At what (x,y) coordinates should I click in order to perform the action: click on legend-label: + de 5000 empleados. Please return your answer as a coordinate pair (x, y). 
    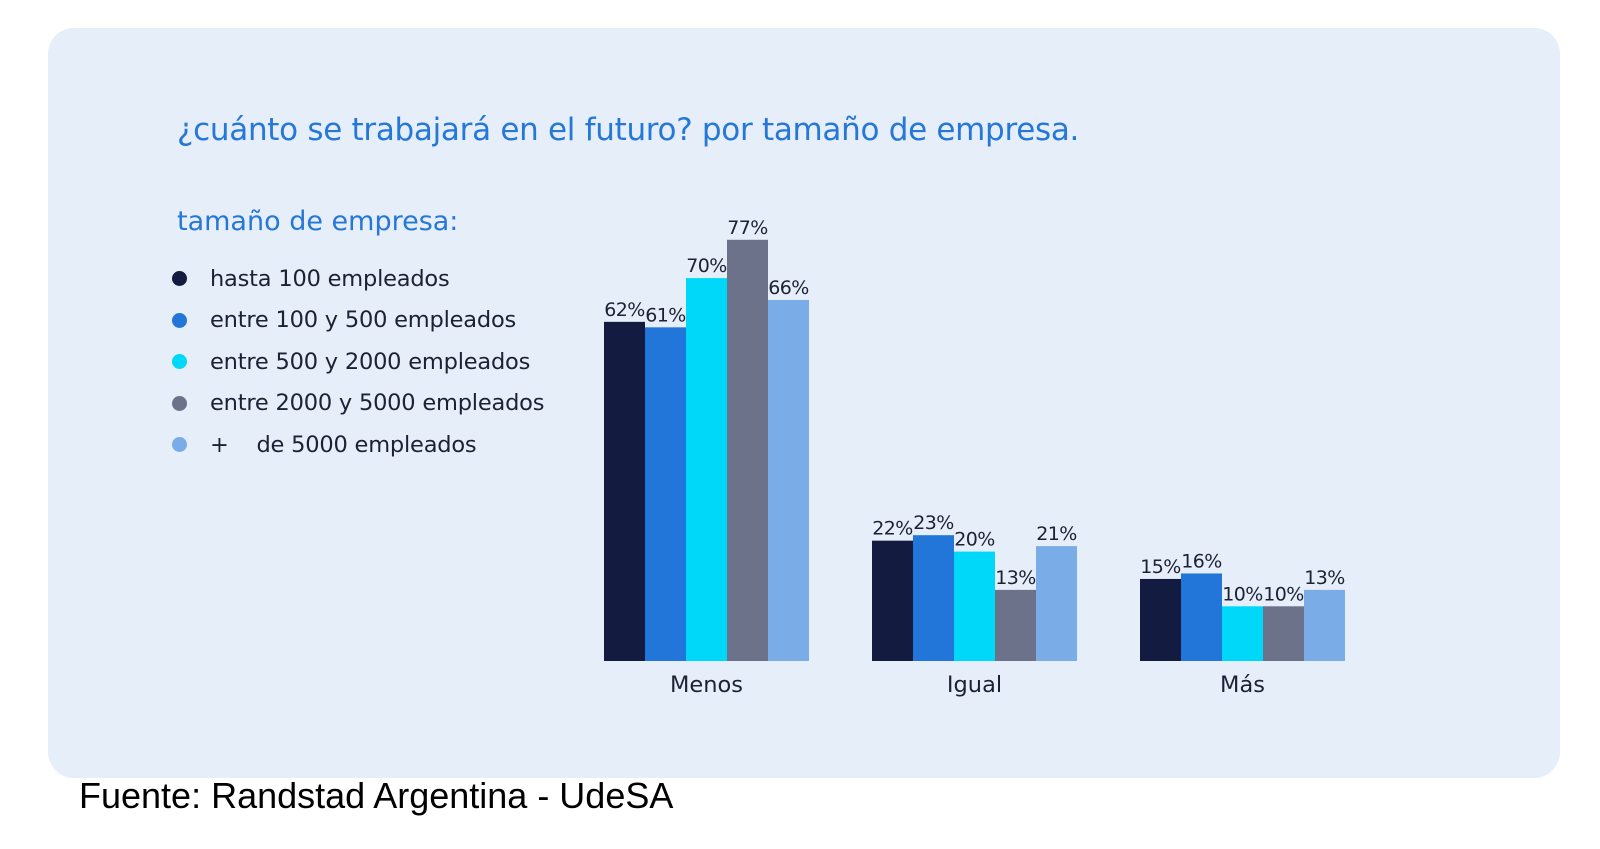
    Looking at the image, I should click on (343, 444).